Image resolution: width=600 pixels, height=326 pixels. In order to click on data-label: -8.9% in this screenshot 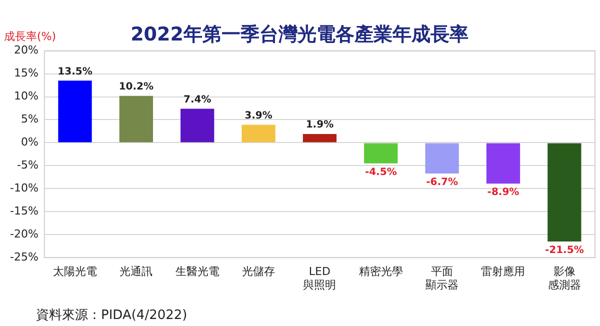, I will do `click(503, 192)`.